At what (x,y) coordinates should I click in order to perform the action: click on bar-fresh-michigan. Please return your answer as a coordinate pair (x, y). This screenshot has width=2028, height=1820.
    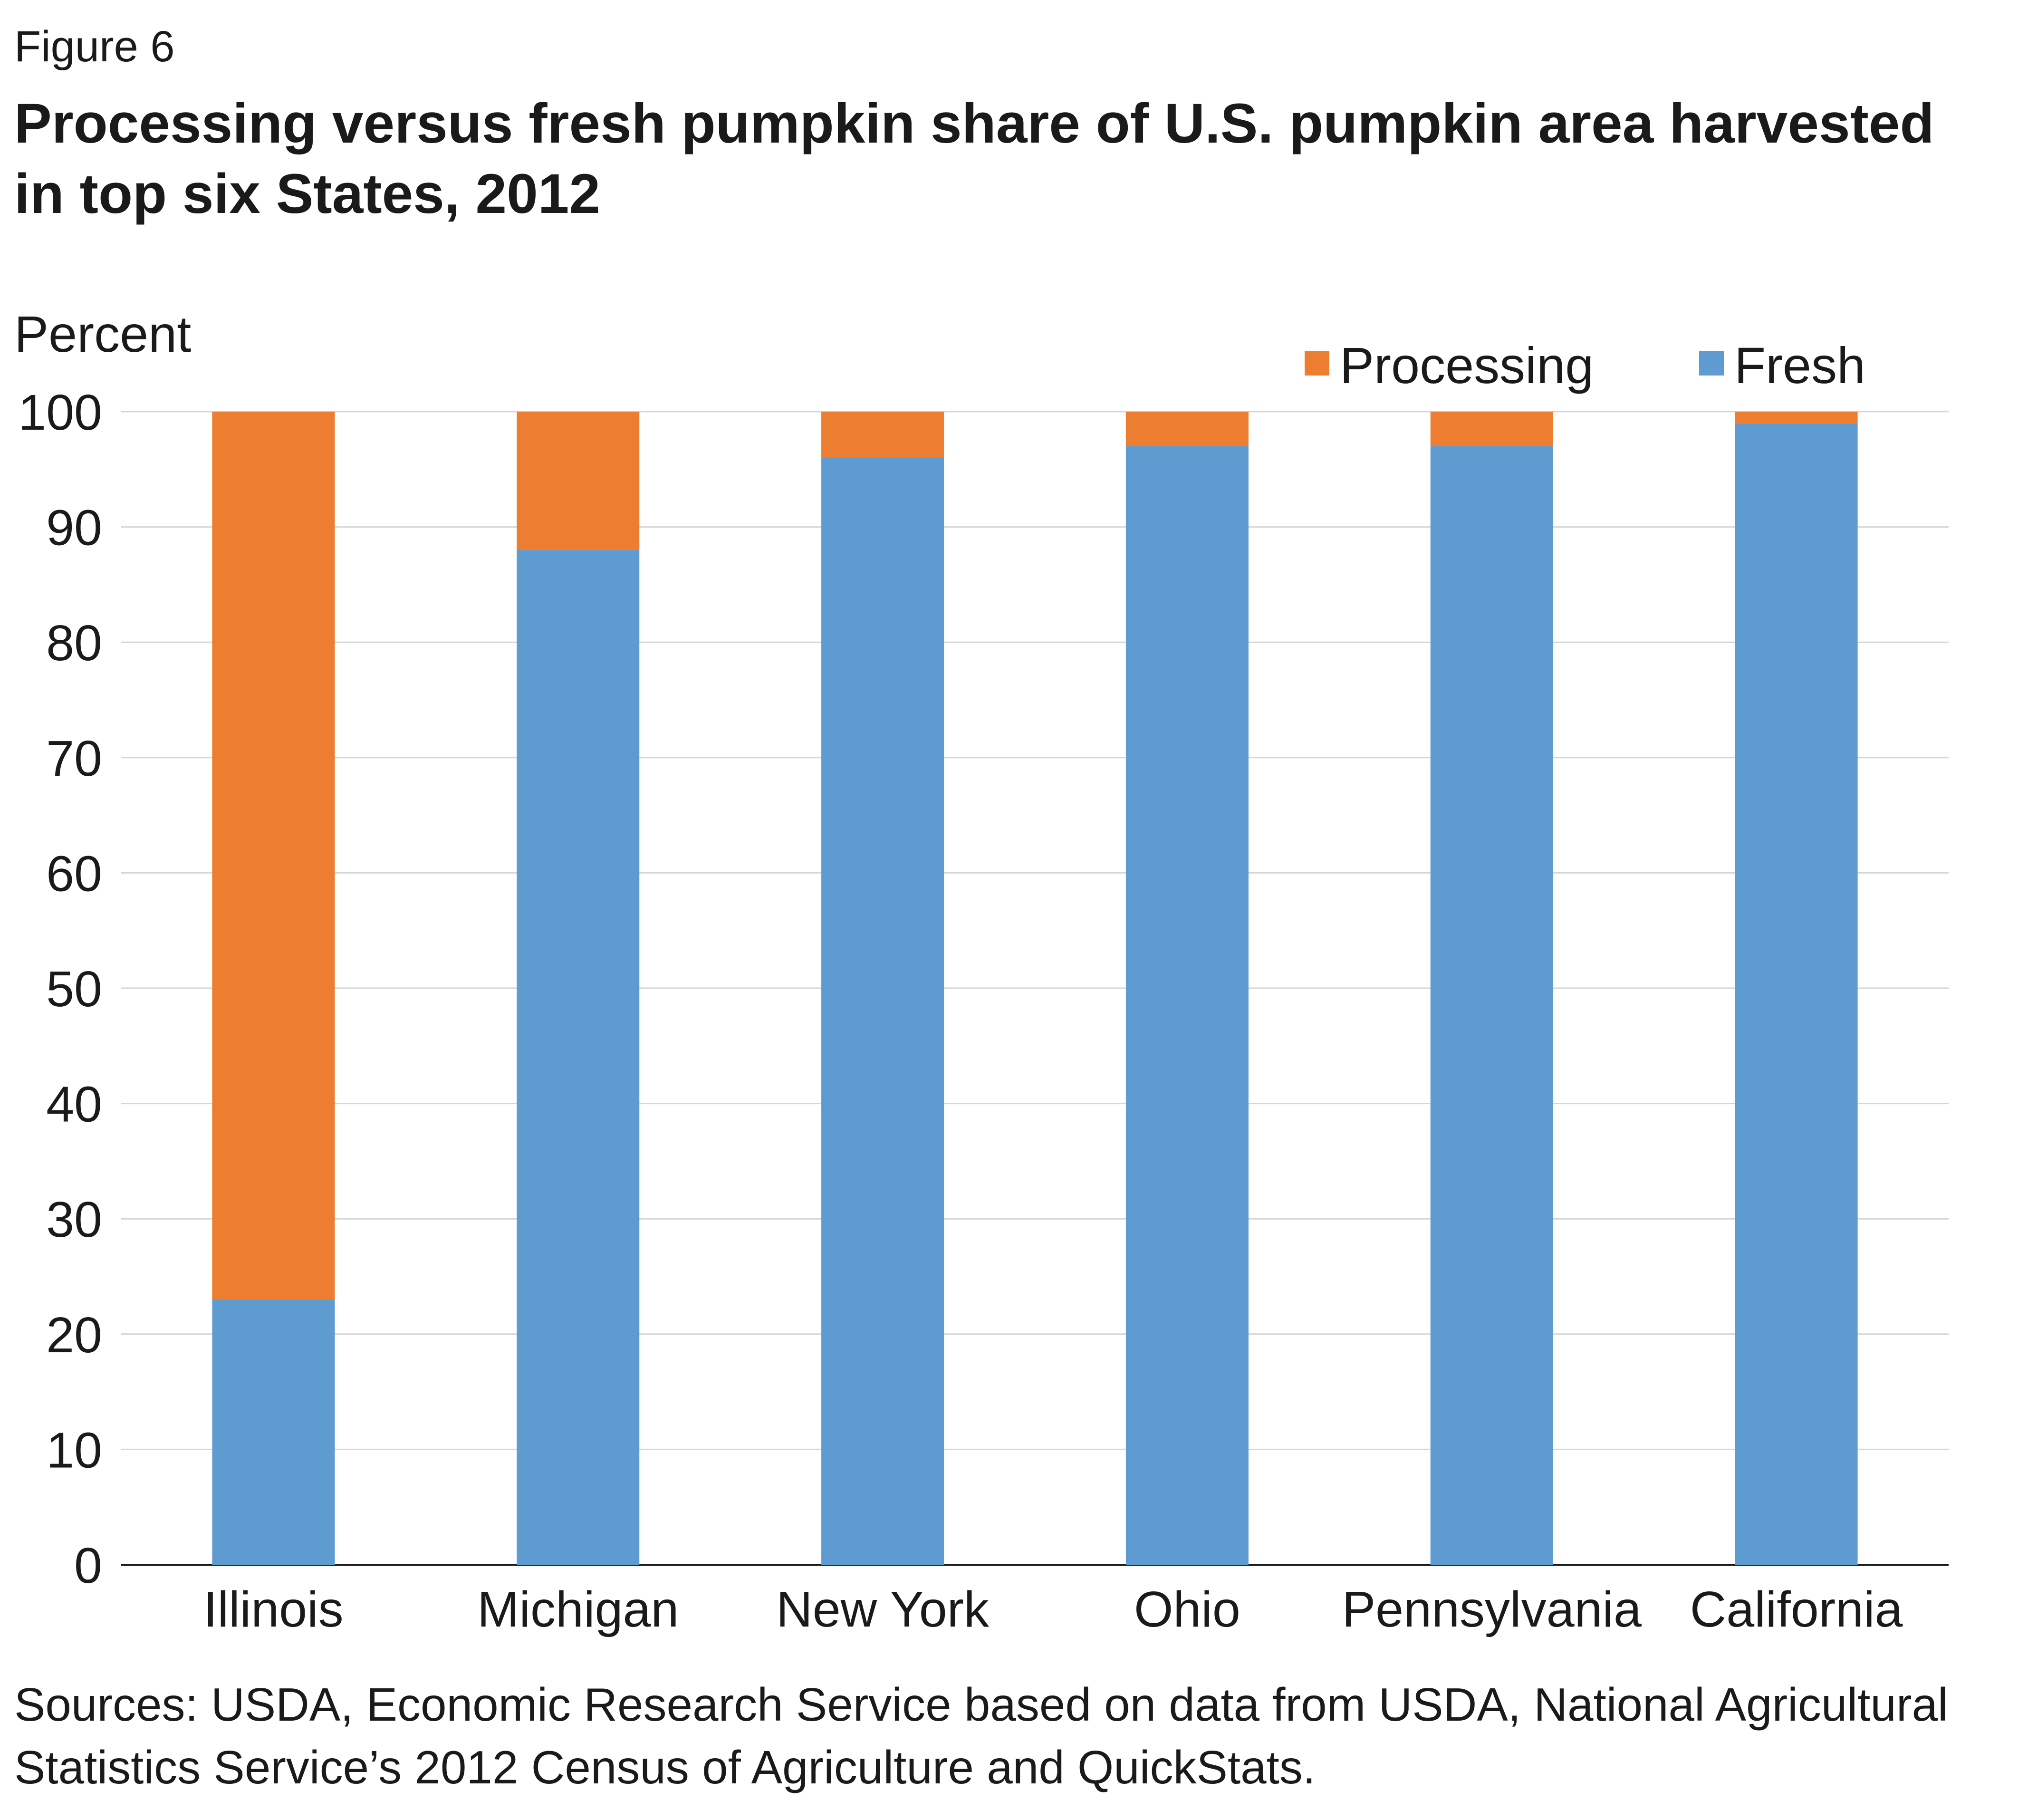
    Looking at the image, I should click on (578, 1057).